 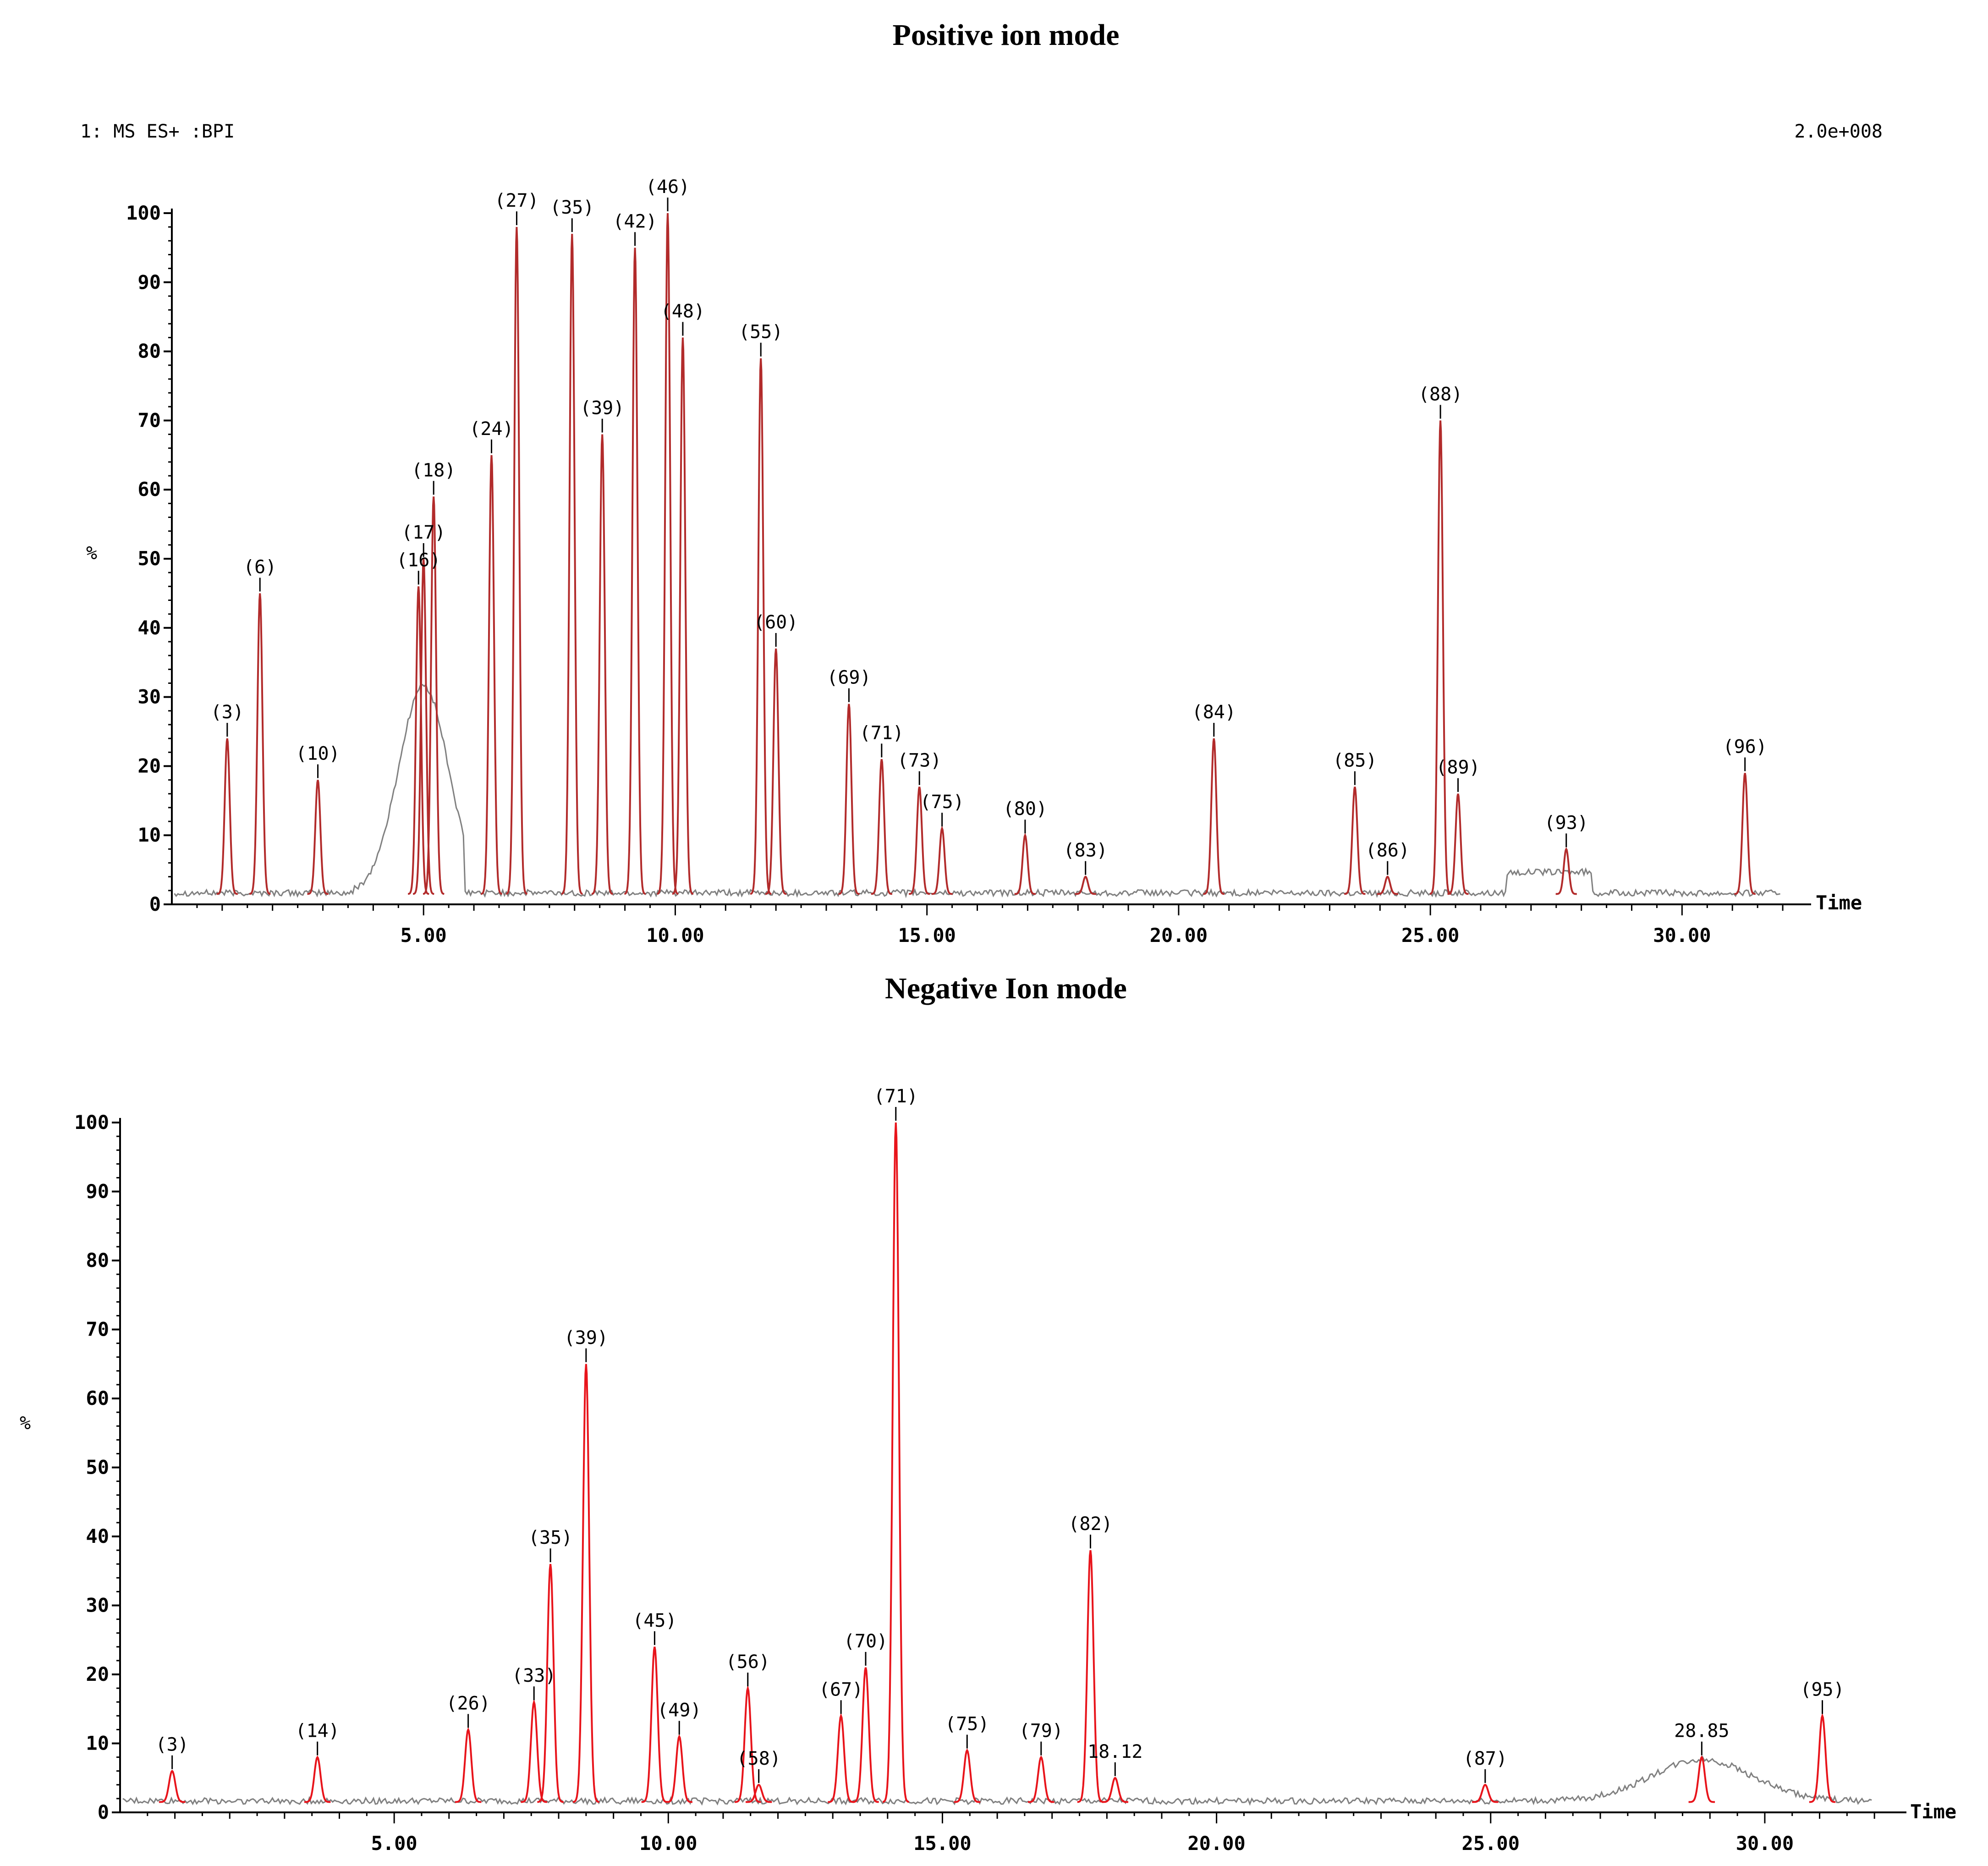 What do you see at coordinates (1216, 1843) in the screenshot?
I see `negative-x-tick-label: 20.00` at bounding box center [1216, 1843].